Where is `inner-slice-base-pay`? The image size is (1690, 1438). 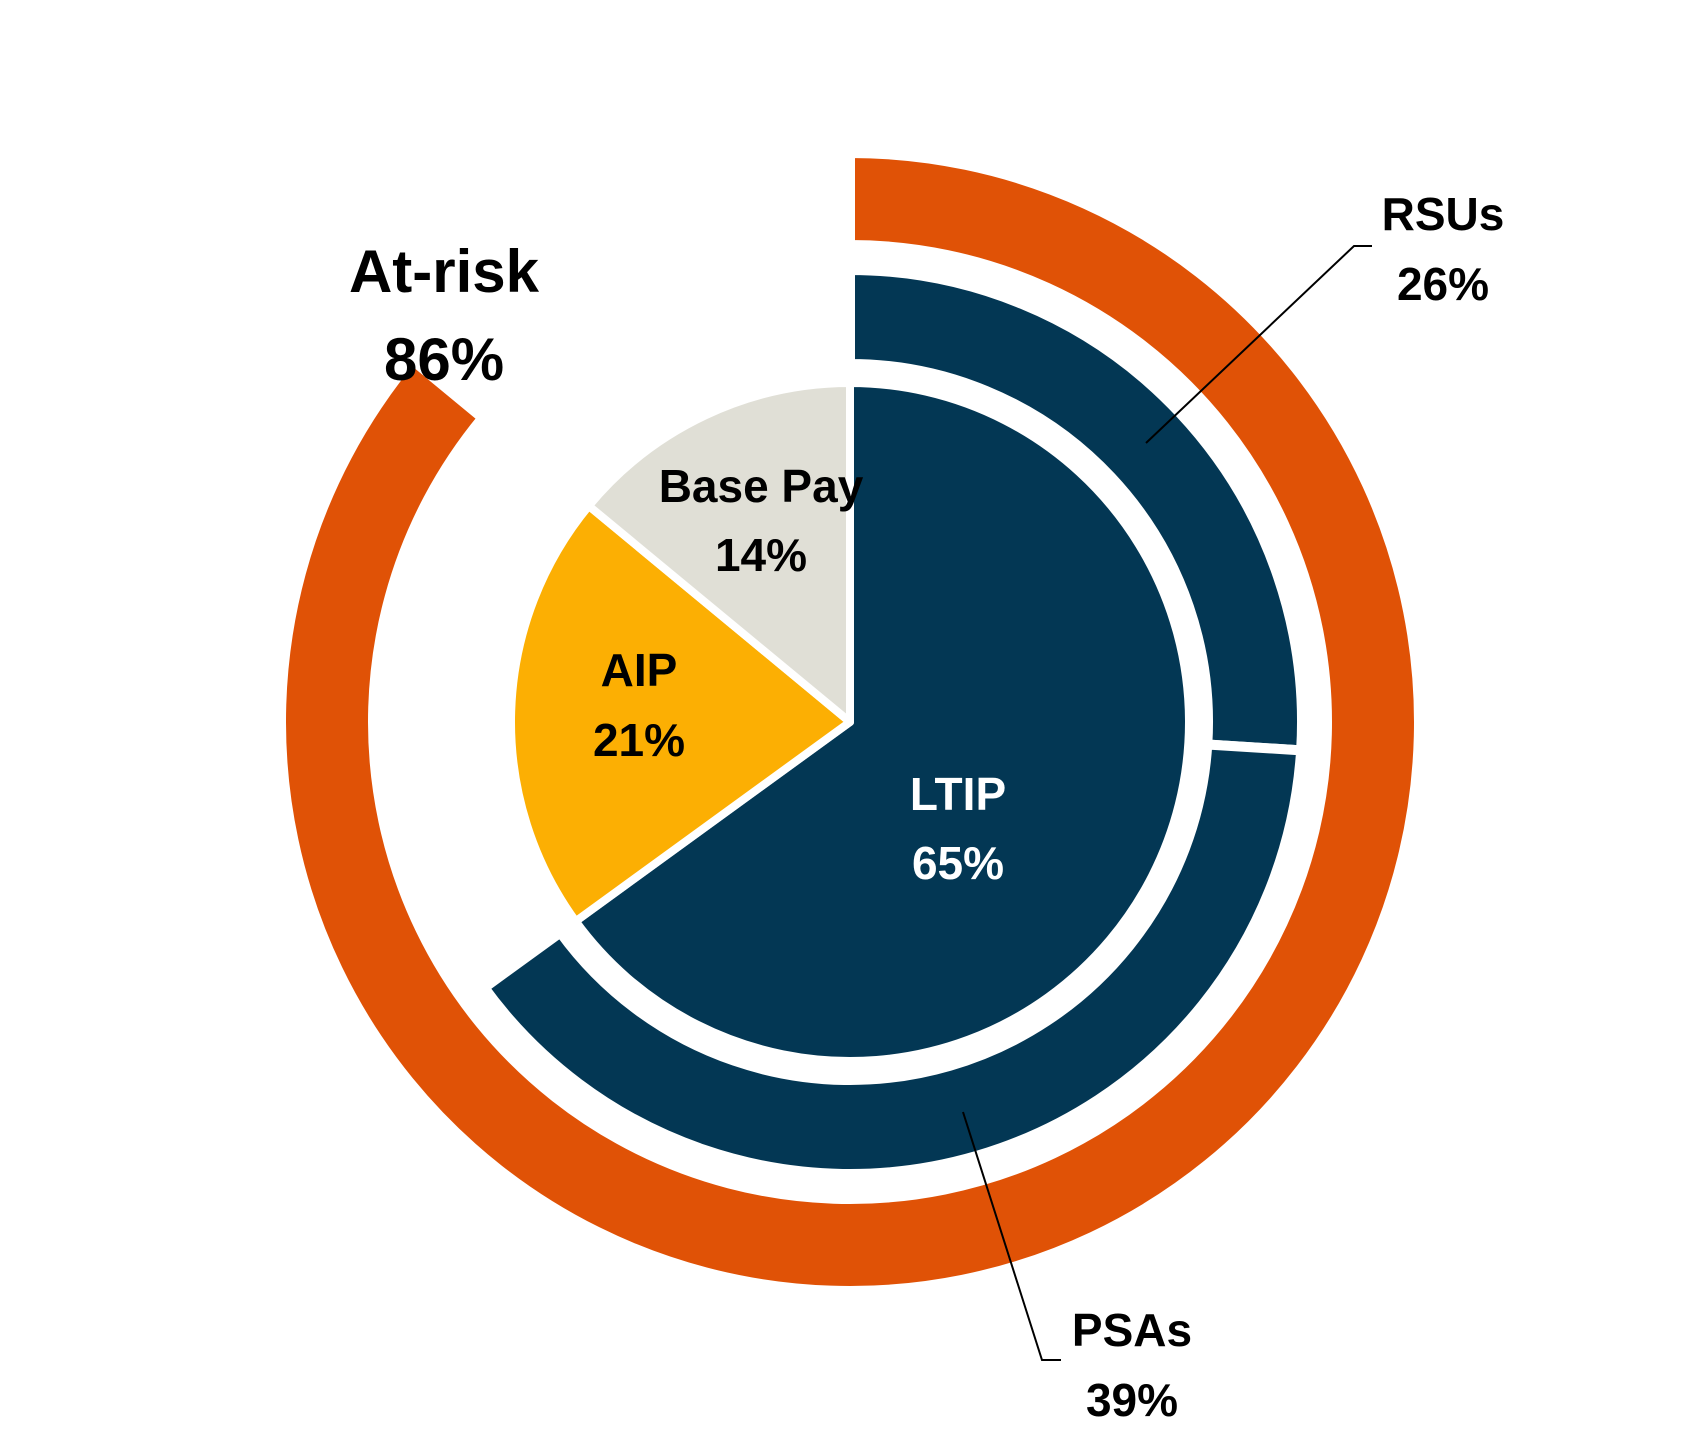
inner-slice-base-pay is located at coordinates (719, 552).